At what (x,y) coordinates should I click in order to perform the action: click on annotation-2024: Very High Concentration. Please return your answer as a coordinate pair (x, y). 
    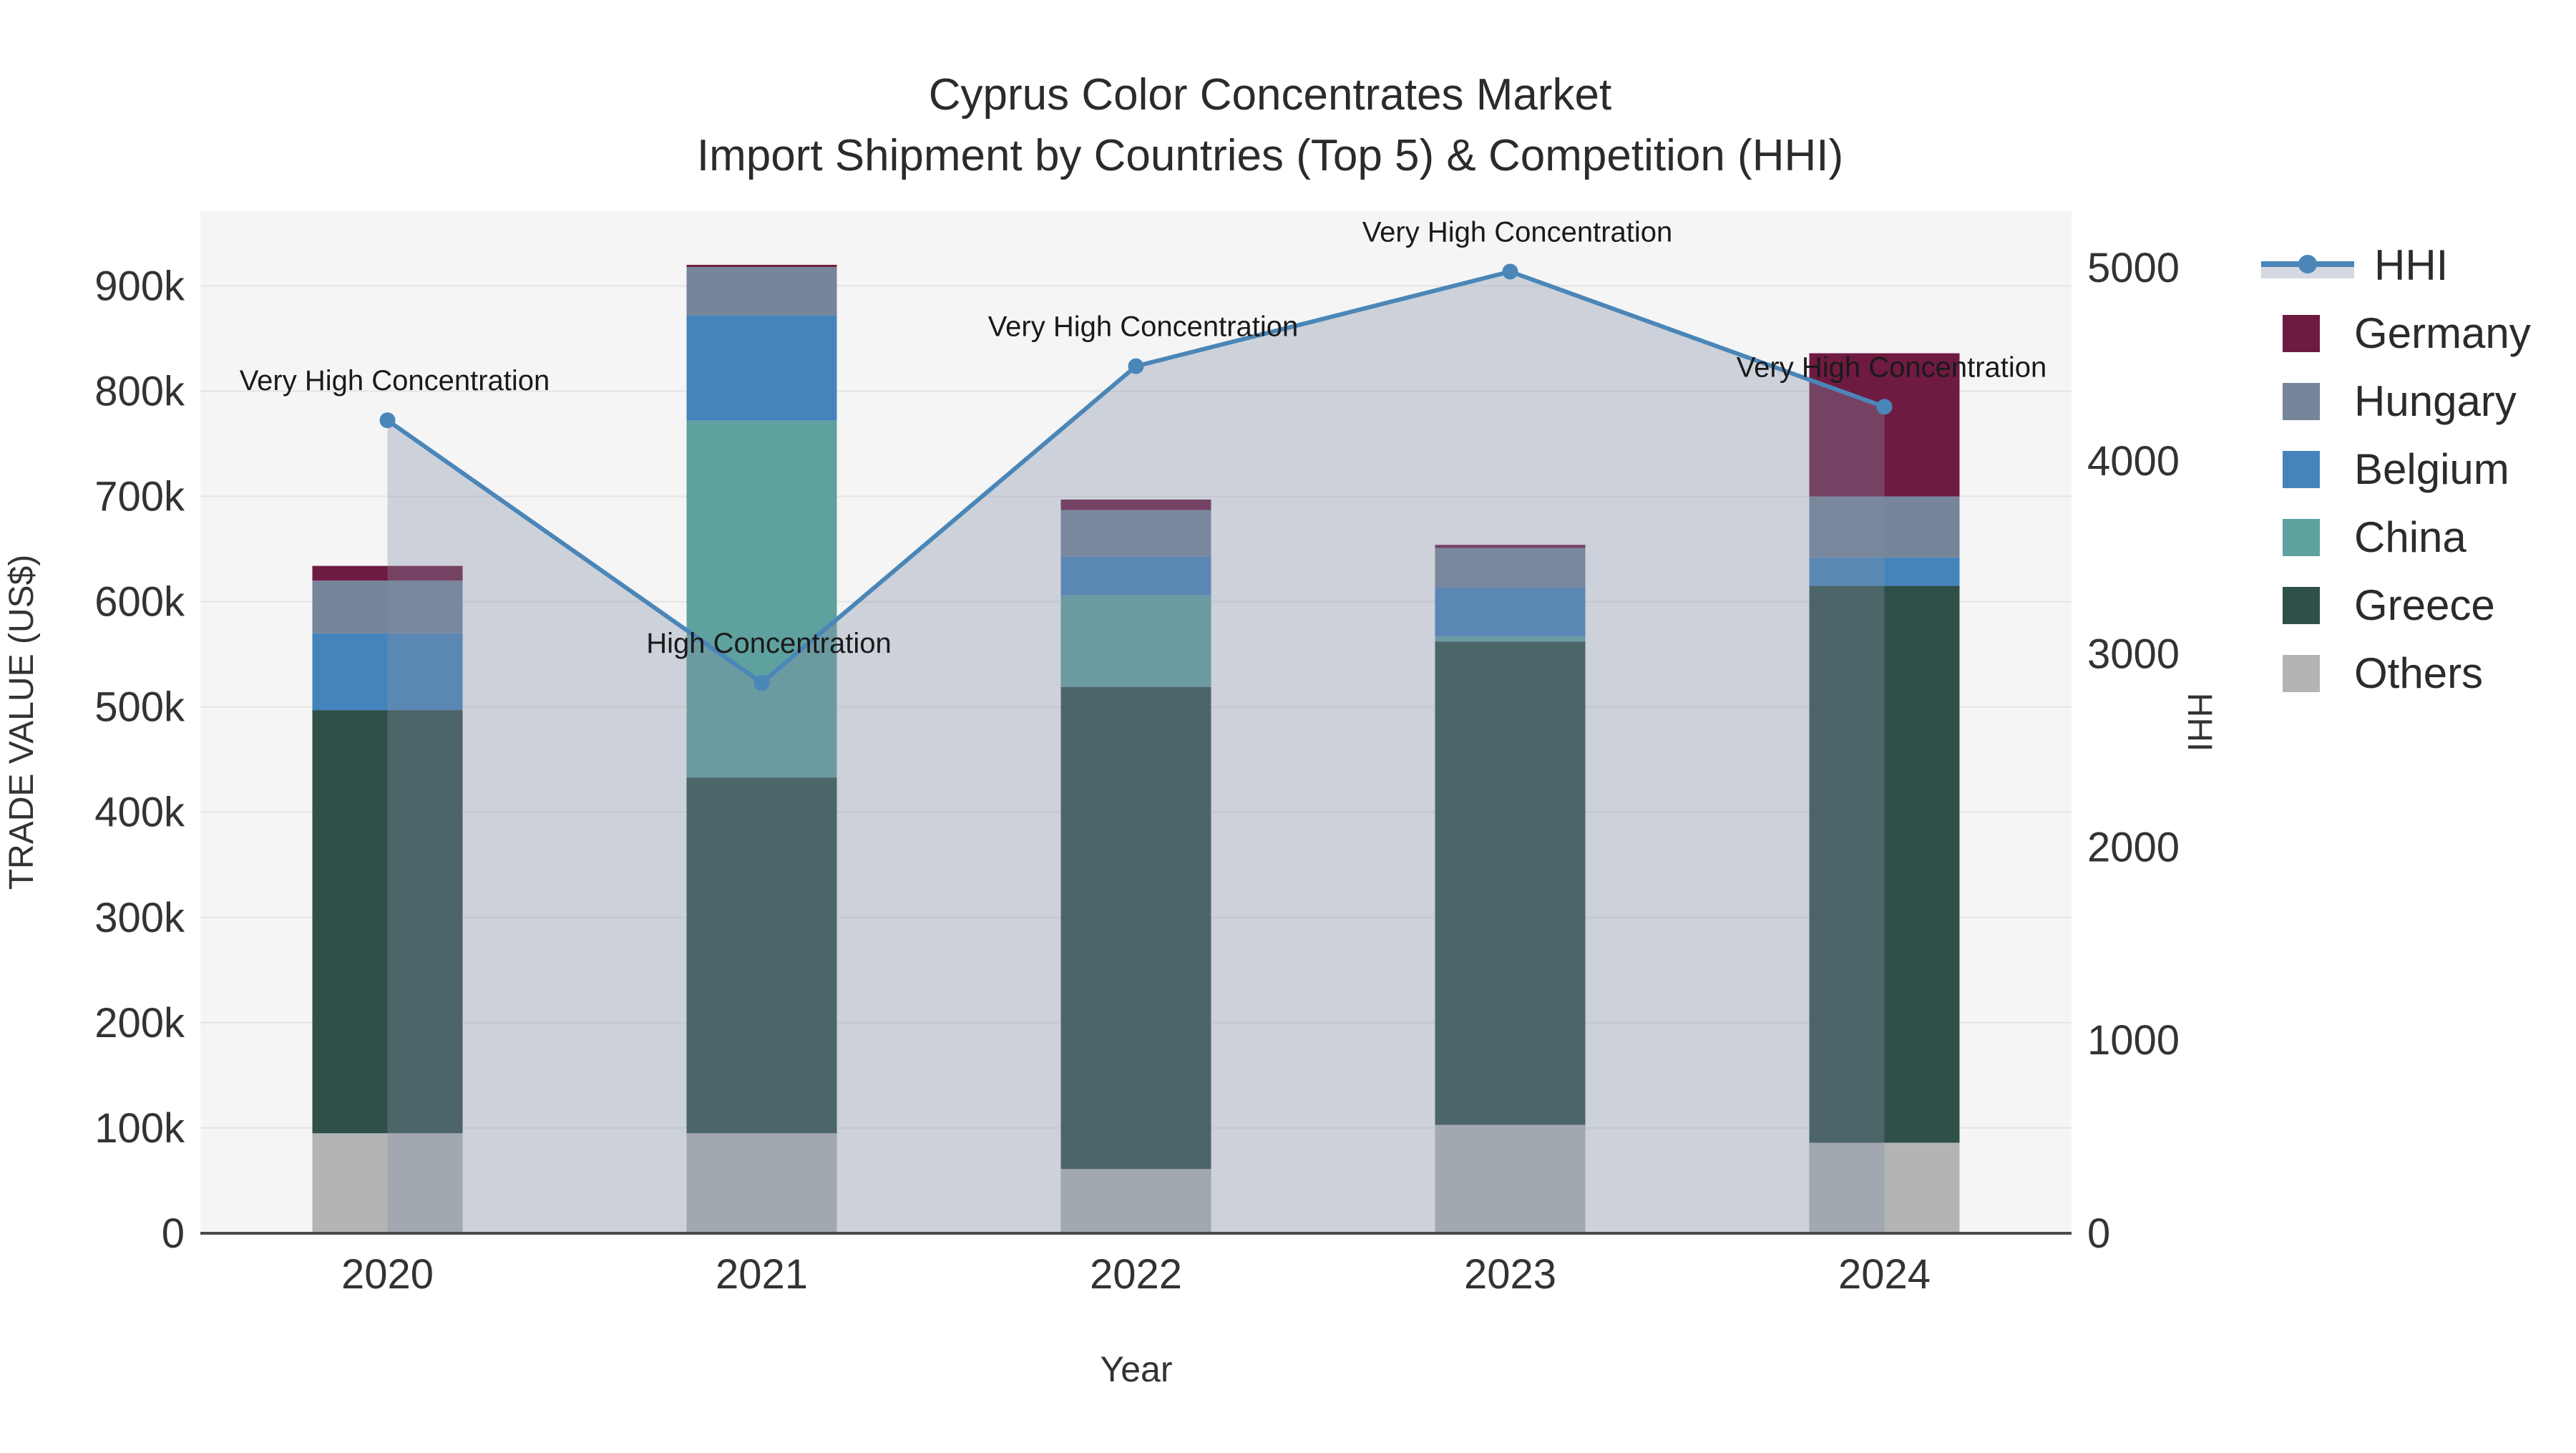
    Looking at the image, I should click on (1892, 367).